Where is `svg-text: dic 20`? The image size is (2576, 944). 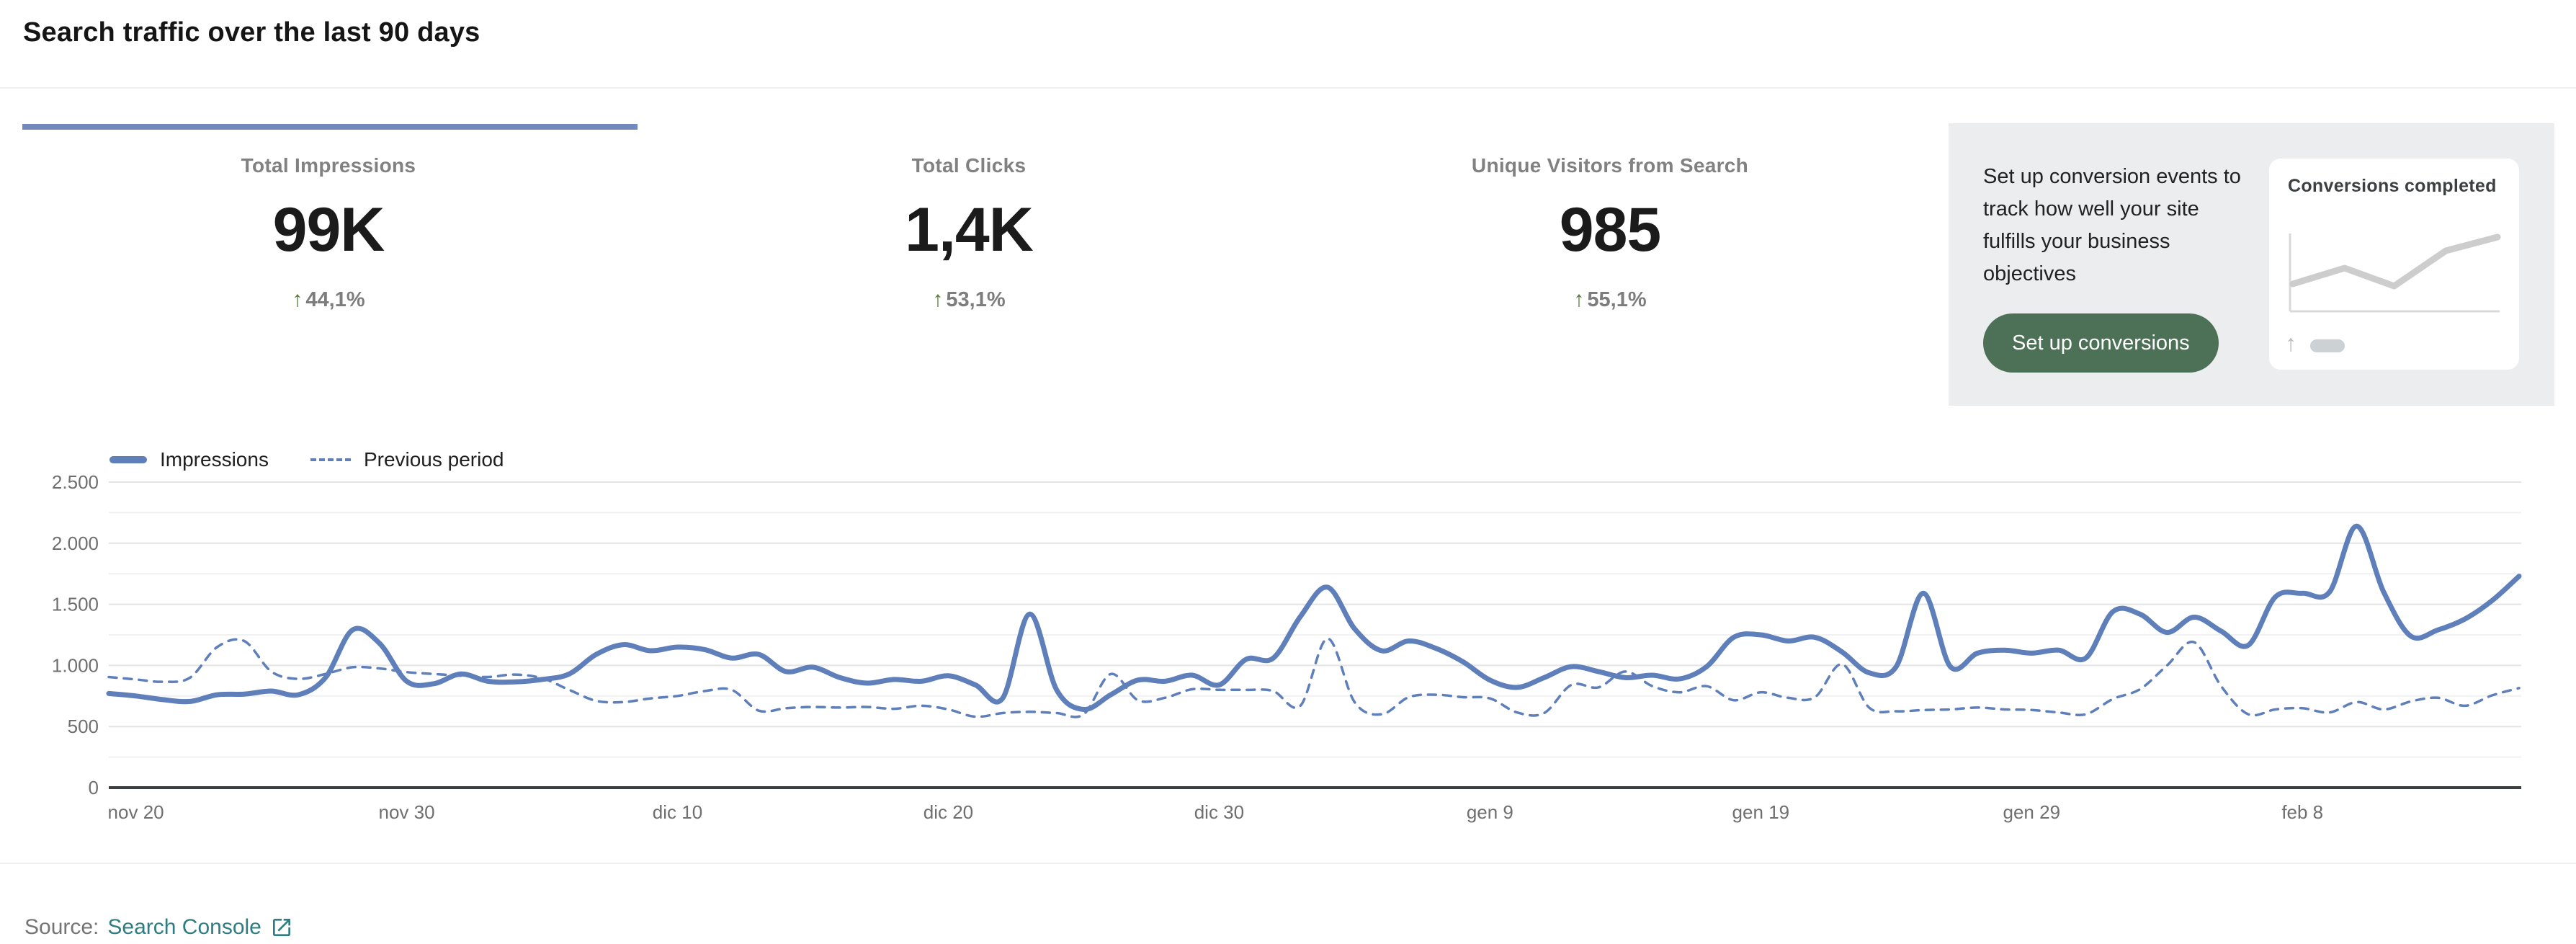
svg-text: dic 20 is located at coordinates (948, 812).